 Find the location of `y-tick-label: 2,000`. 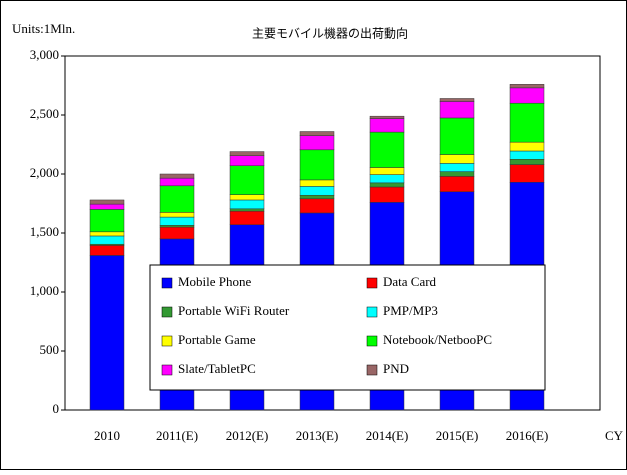

y-tick-label: 2,000 is located at coordinates (44, 172).